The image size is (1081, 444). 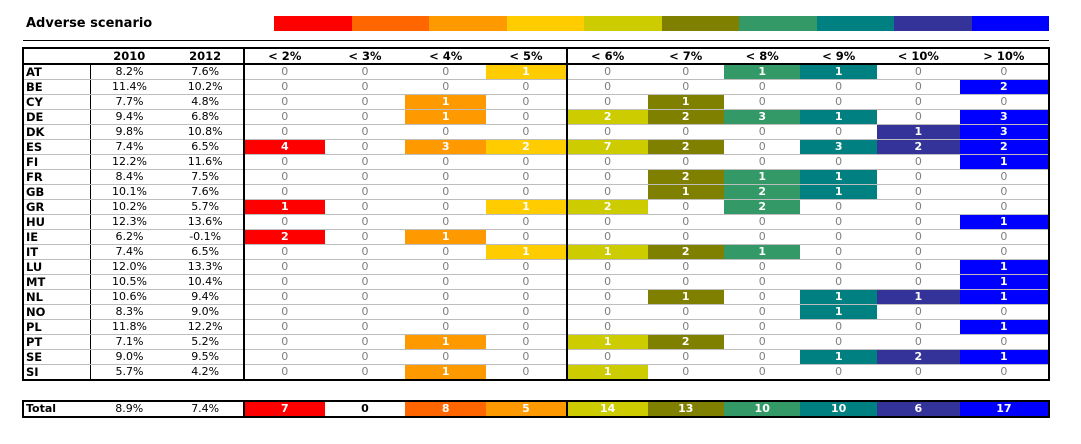 I want to click on country-cell: LU, so click(x=57, y=267).